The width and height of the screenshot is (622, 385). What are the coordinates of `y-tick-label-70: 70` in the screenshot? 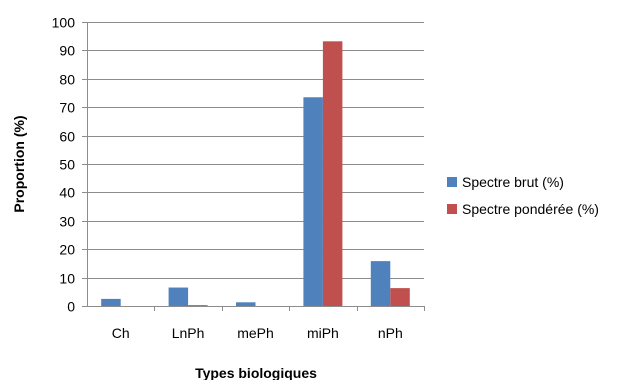 It's located at (67, 108).